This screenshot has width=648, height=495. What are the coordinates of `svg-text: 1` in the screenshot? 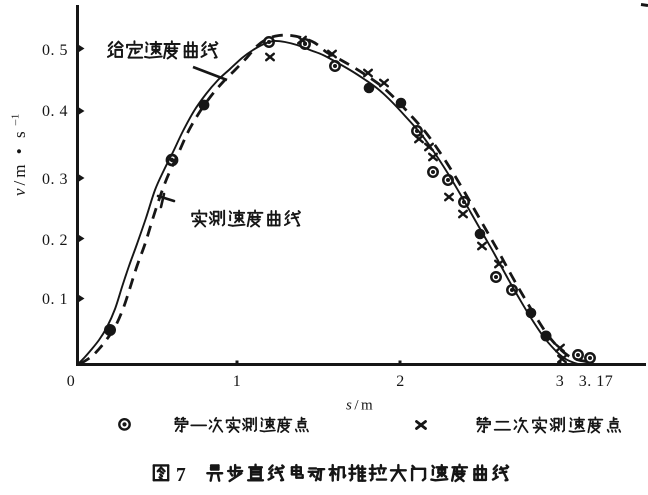 It's located at (237, 381).